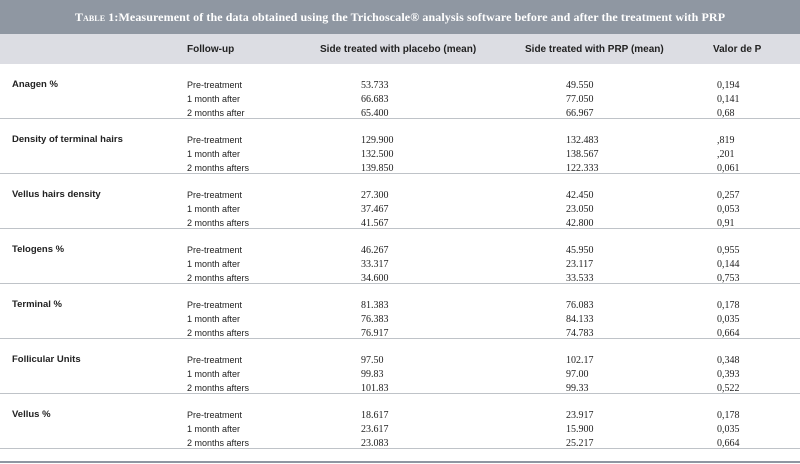 The width and height of the screenshot is (800, 464). What do you see at coordinates (375, 113) in the screenshot?
I see `placebo-cell: 65.400` at bounding box center [375, 113].